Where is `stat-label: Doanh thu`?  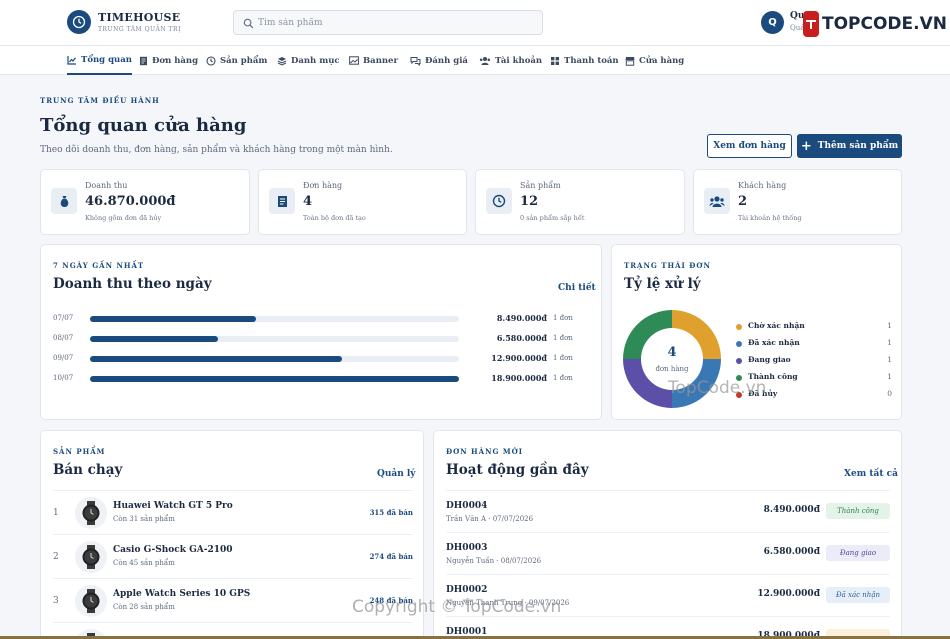
stat-label: Doanh thu is located at coordinates (106, 185).